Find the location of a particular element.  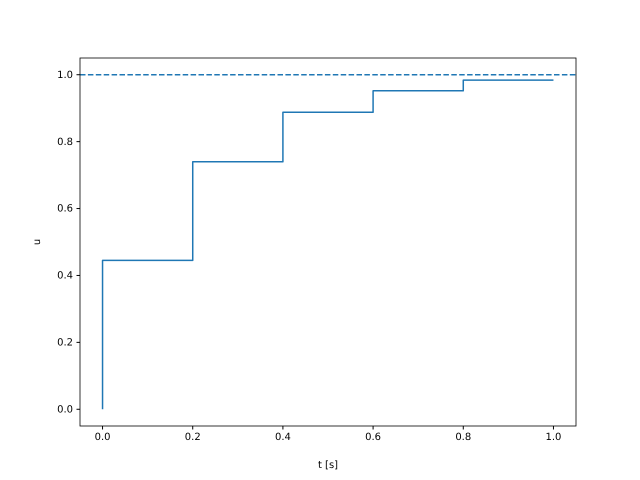

x-tick-label: 0.0 is located at coordinates (102, 438).